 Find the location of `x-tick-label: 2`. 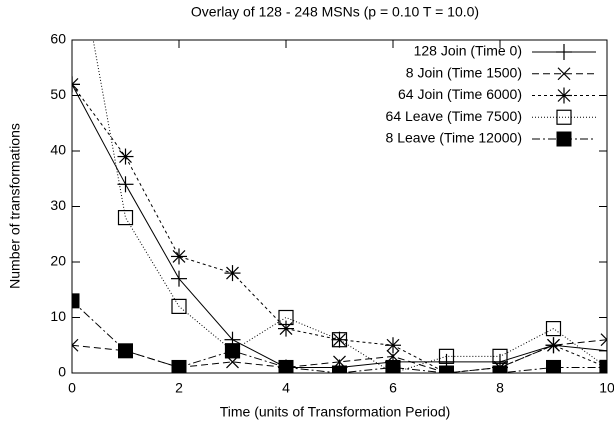

x-tick-label: 2 is located at coordinates (179, 388).